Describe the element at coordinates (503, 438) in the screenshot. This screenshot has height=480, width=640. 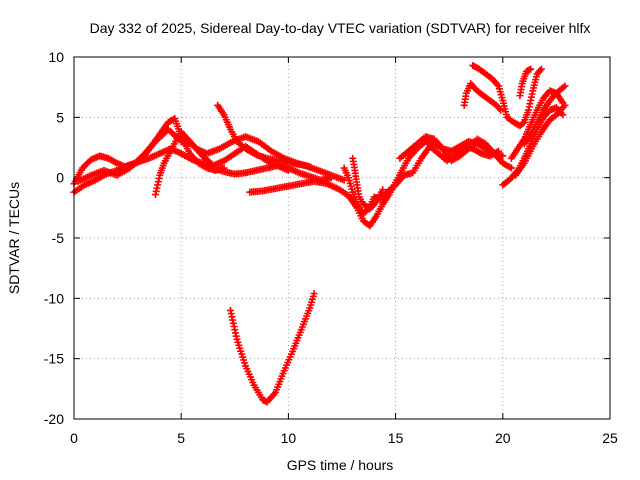
I see `x-tick-label: 20` at that location.